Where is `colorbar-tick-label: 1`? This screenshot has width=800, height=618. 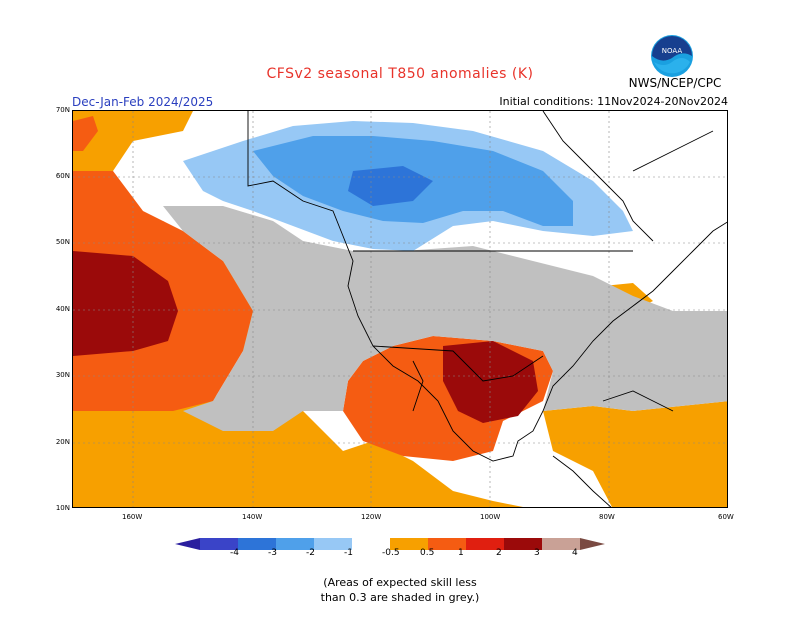 colorbar-tick-label: 1 is located at coordinates (461, 553).